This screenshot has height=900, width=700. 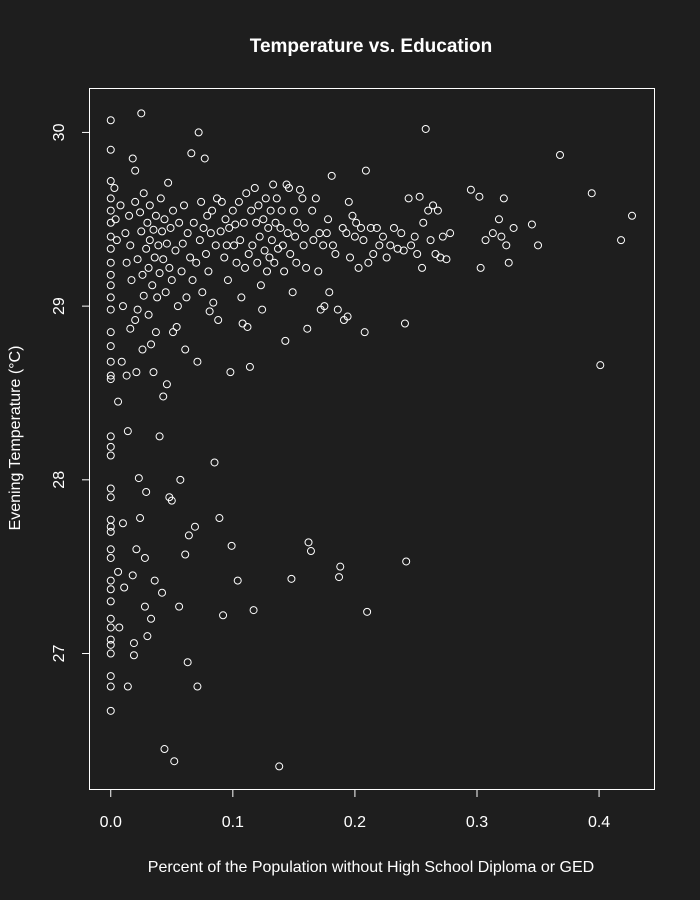 I want to click on x-tick-label: 0.2, so click(x=355, y=822).